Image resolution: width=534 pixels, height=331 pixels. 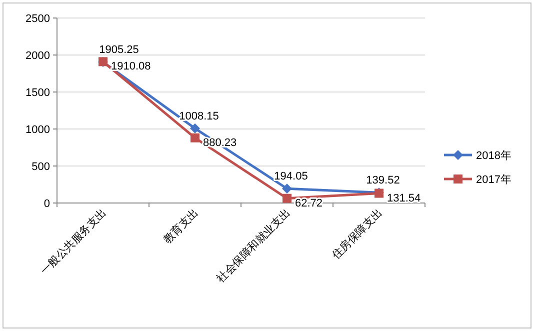 What do you see at coordinates (119, 50) in the screenshot?
I see `data-label: 1905.25` at bounding box center [119, 50].